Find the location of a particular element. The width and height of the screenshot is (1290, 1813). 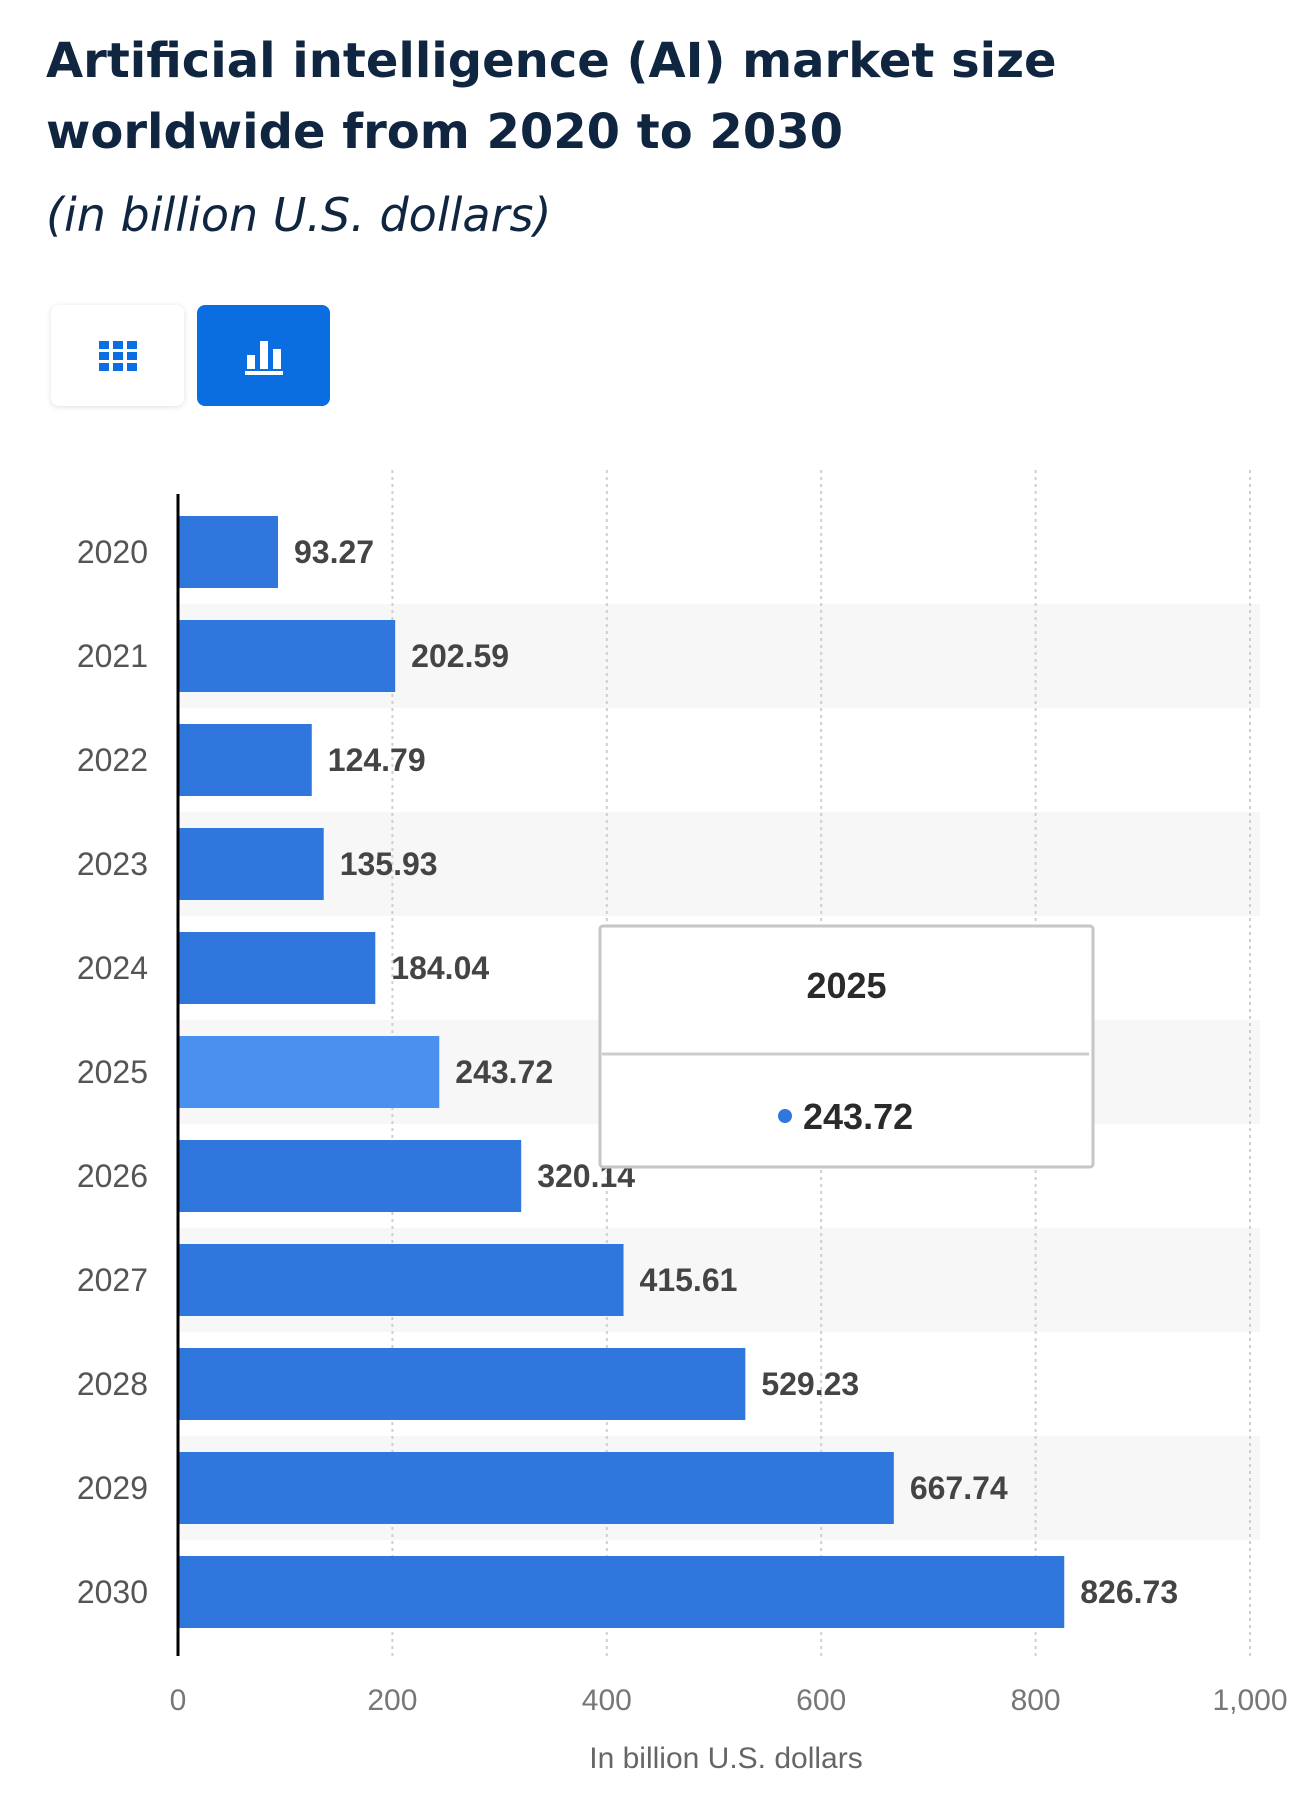

bar-2022 is located at coordinates (245, 760).